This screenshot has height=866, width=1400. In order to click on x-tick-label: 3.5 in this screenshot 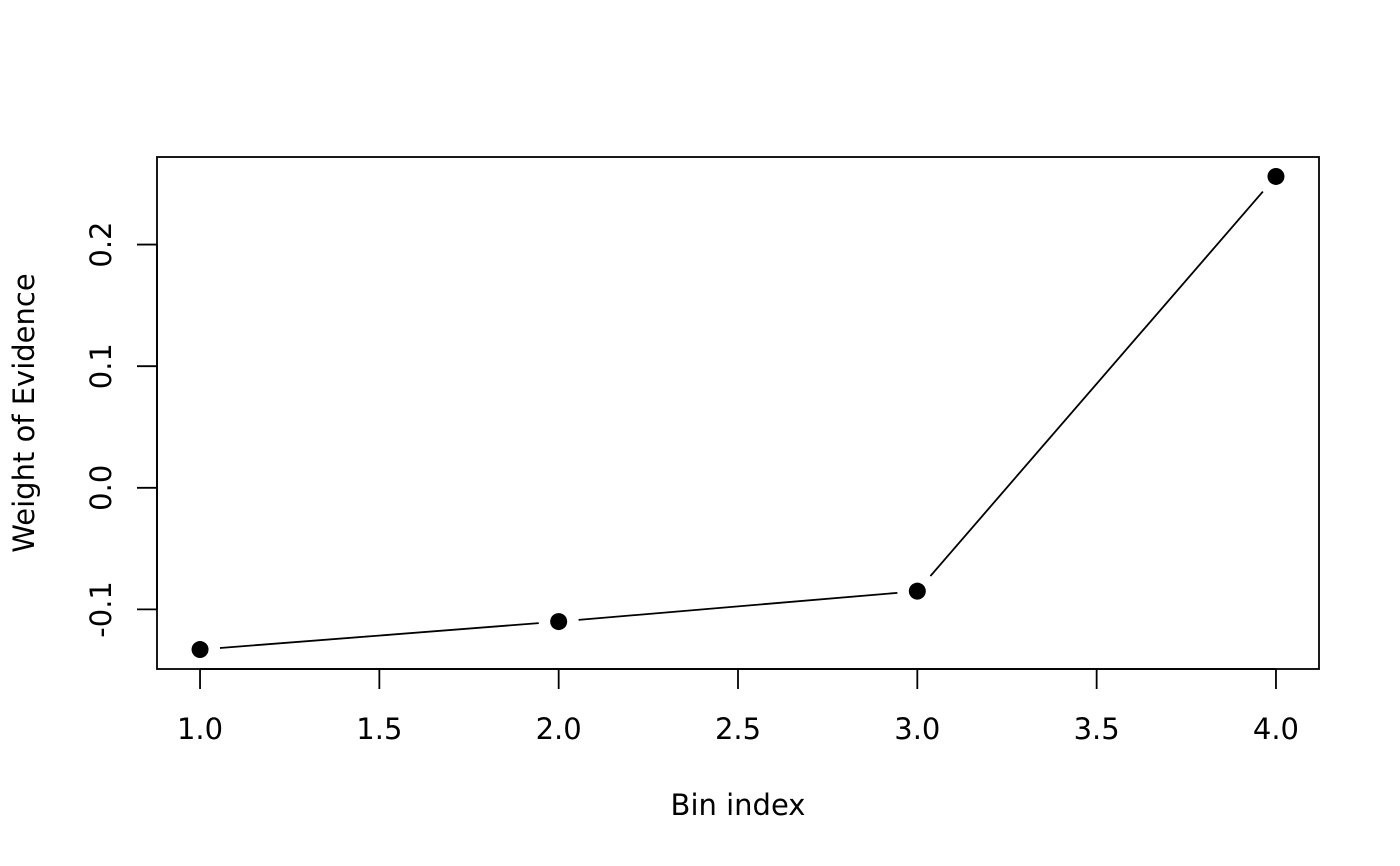, I will do `click(1097, 729)`.